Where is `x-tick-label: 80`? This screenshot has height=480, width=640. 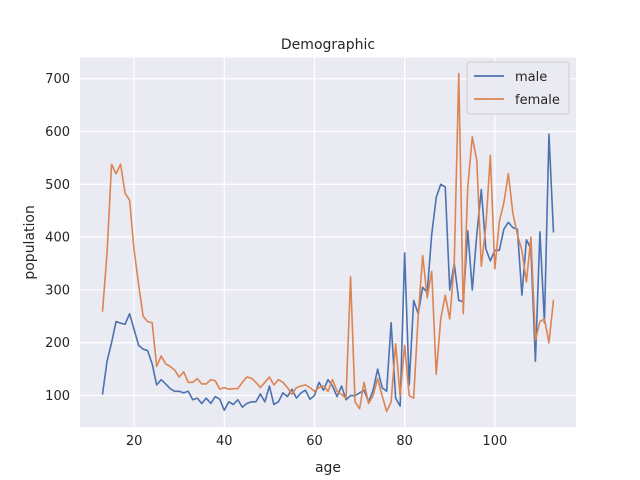
x-tick-label: 80 is located at coordinates (404, 441).